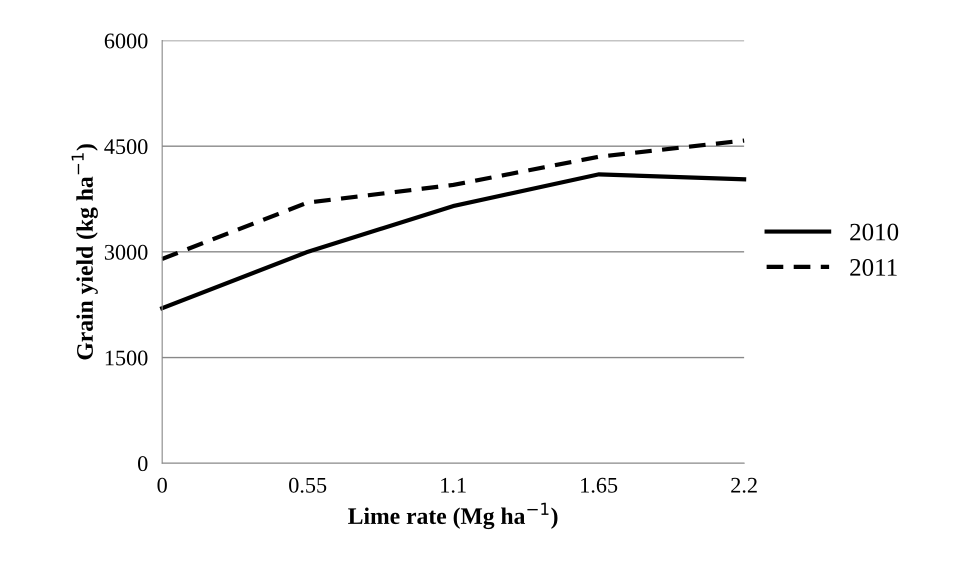 The height and width of the screenshot is (579, 954). What do you see at coordinates (143, 464) in the screenshot?
I see `y-tick-label: 0` at bounding box center [143, 464].